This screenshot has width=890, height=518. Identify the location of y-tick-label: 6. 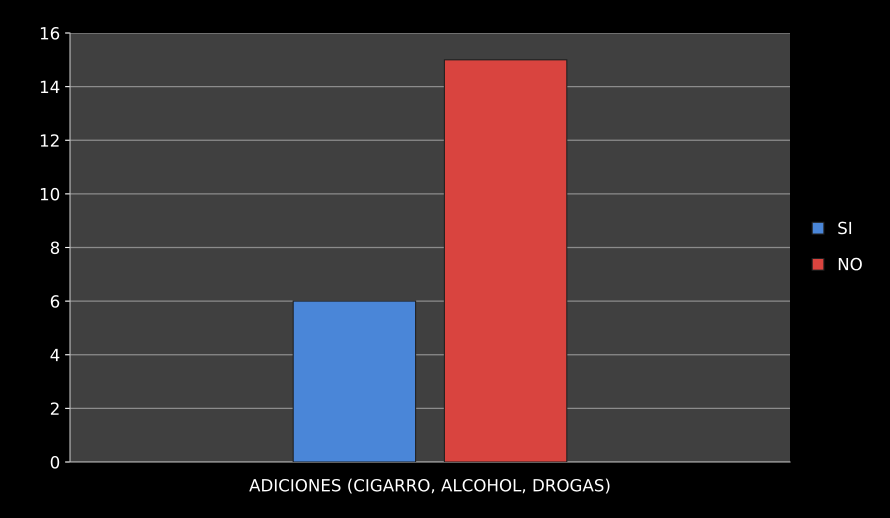
(55, 301).